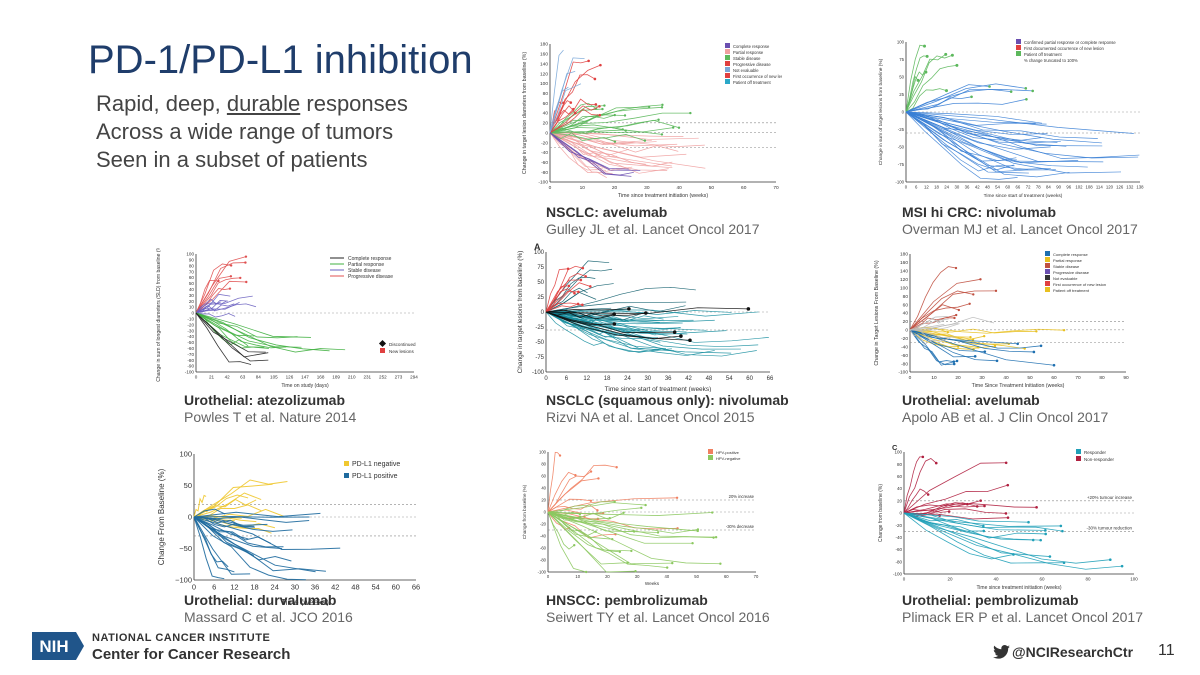  Describe the element at coordinates (192, 283) in the screenshot. I see `y-tick-label: 50` at that location.